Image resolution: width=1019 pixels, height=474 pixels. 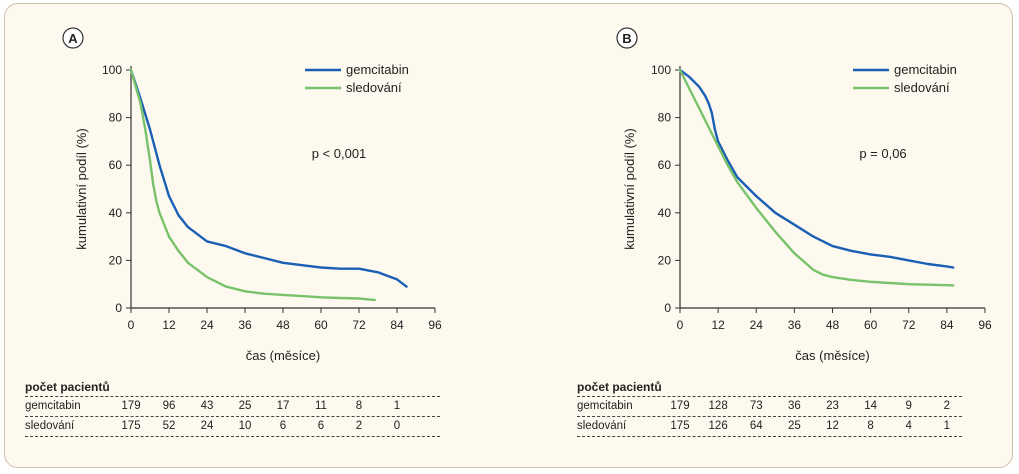 What do you see at coordinates (871, 406) in the screenshot?
I see `risk-cell: 14` at bounding box center [871, 406].